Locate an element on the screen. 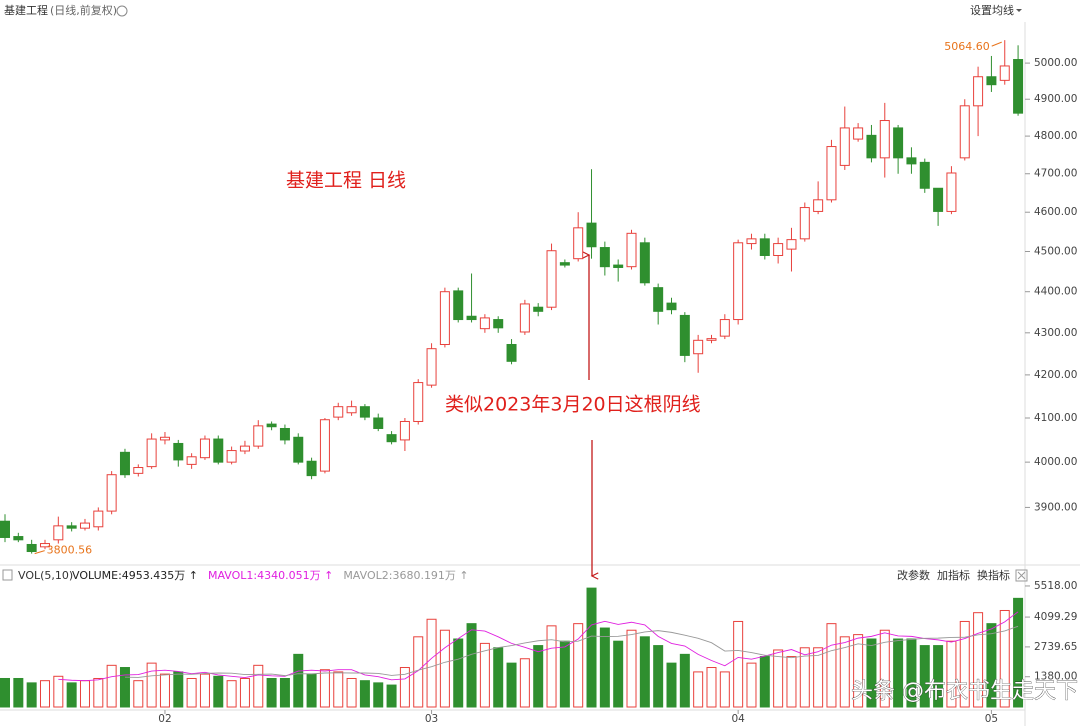 The image size is (1080, 726). tool-button: 换指标 is located at coordinates (993, 575).